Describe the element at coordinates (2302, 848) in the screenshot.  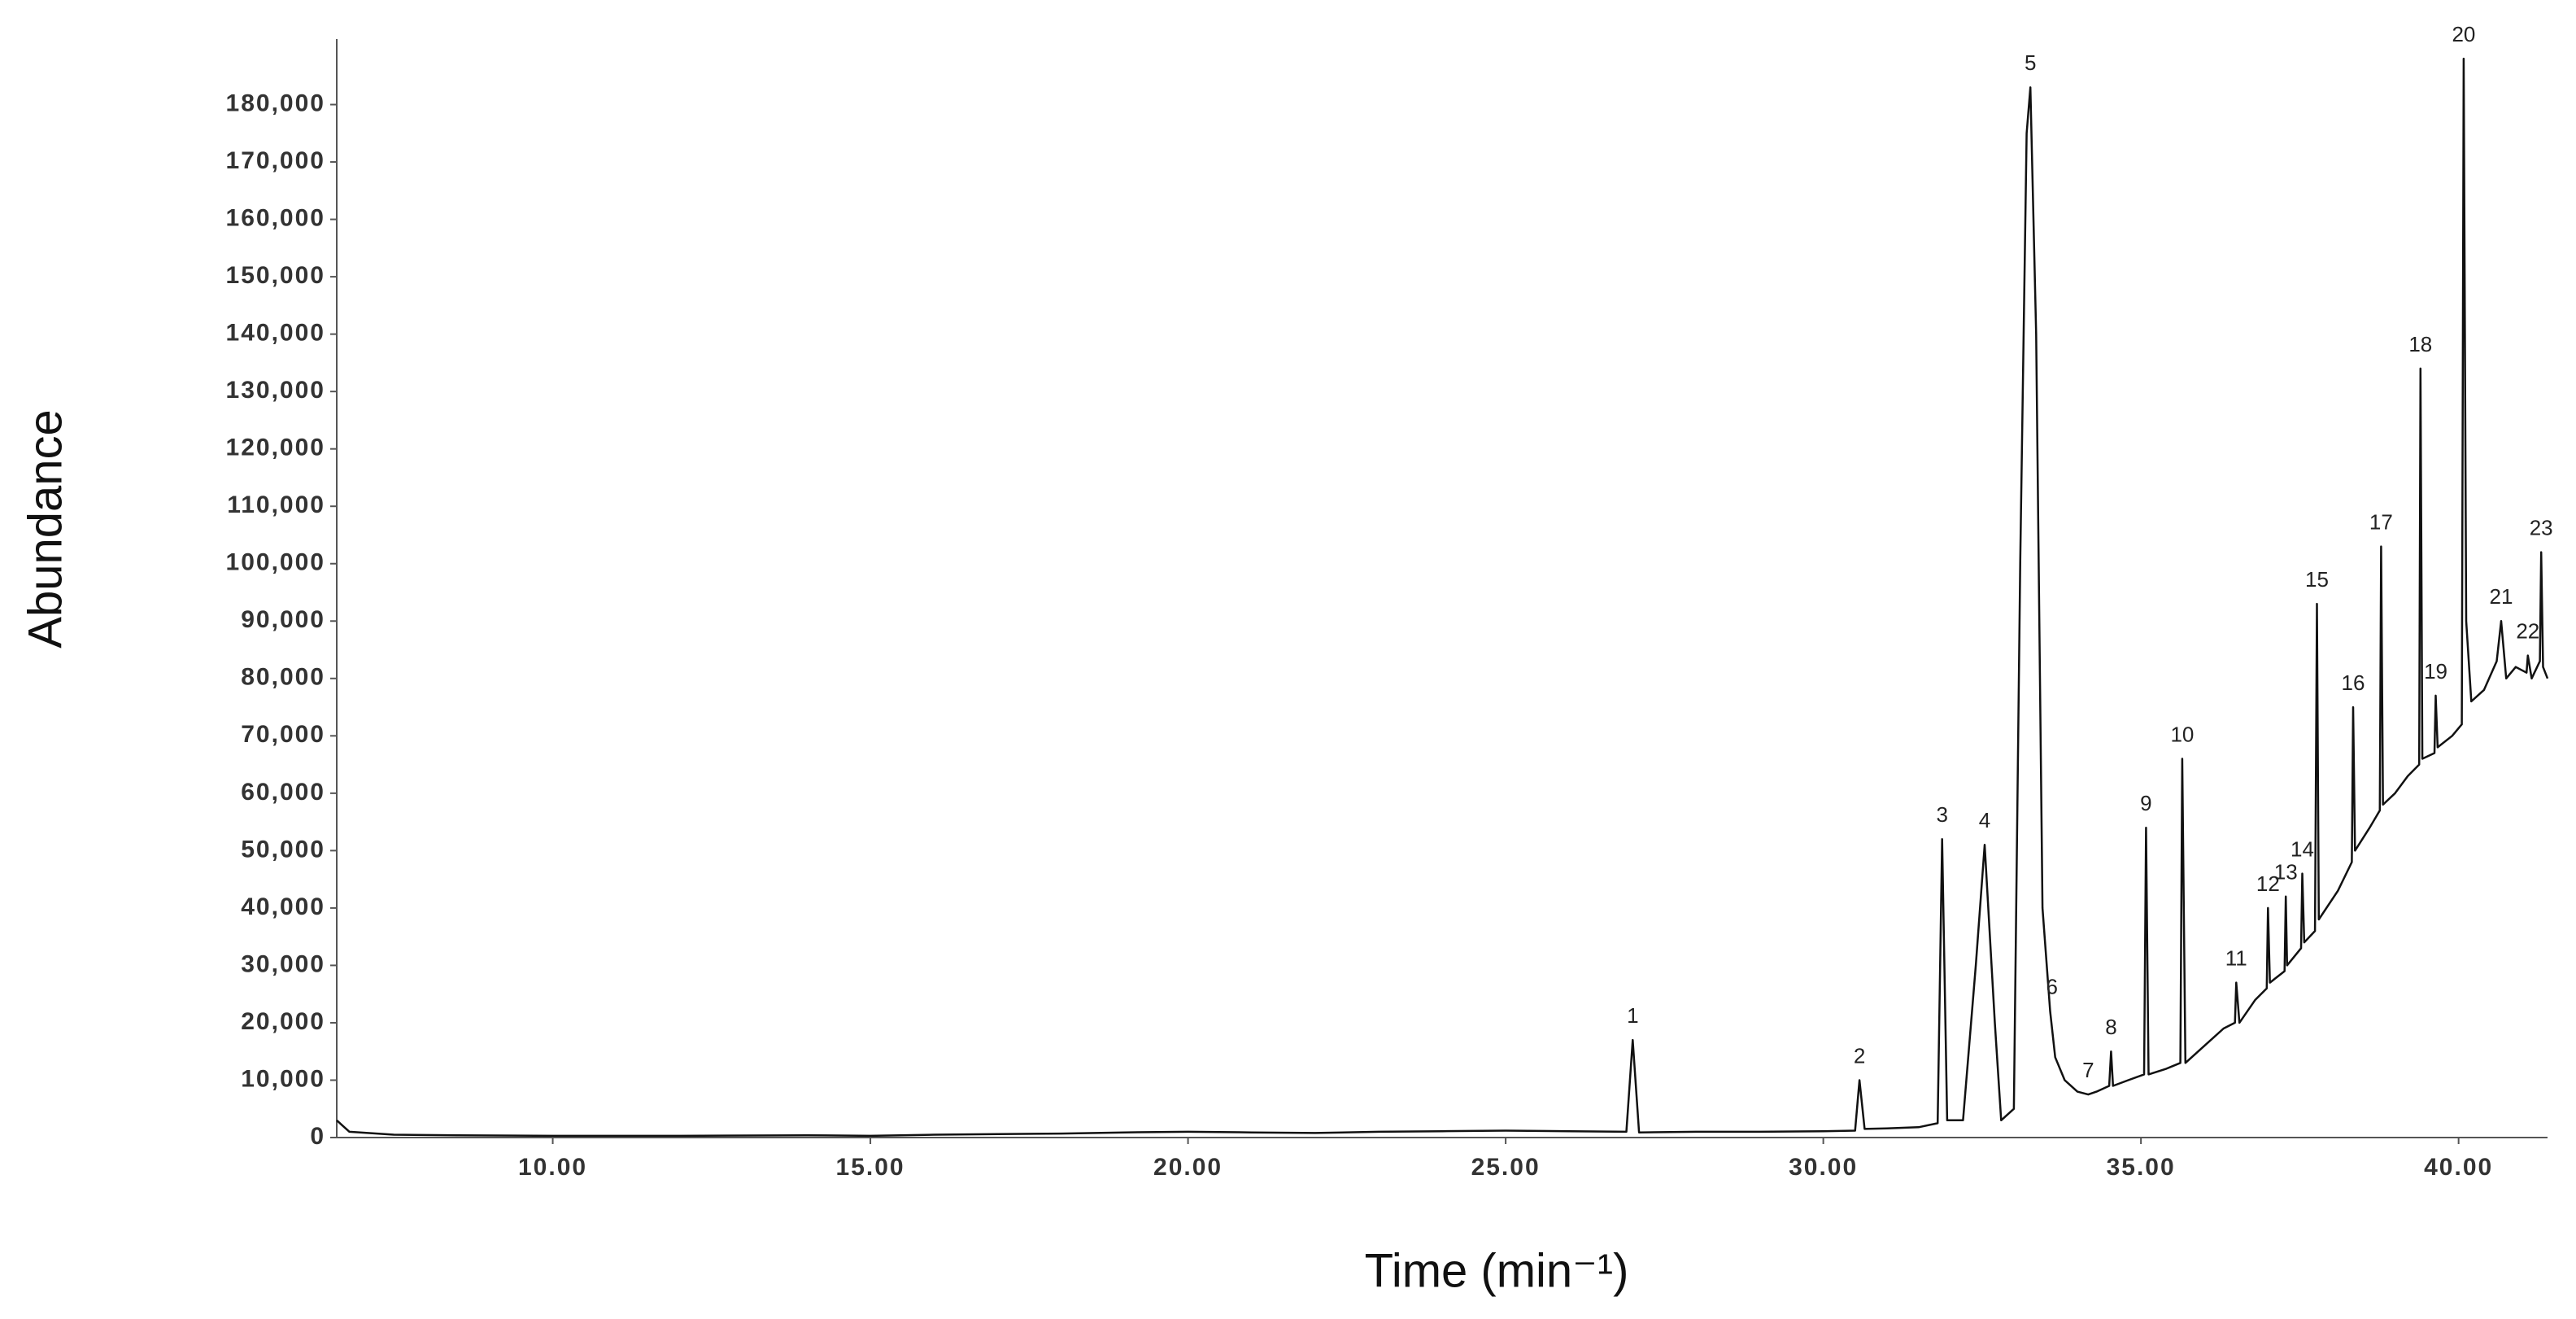
I see `peak-label: 14` at that location.